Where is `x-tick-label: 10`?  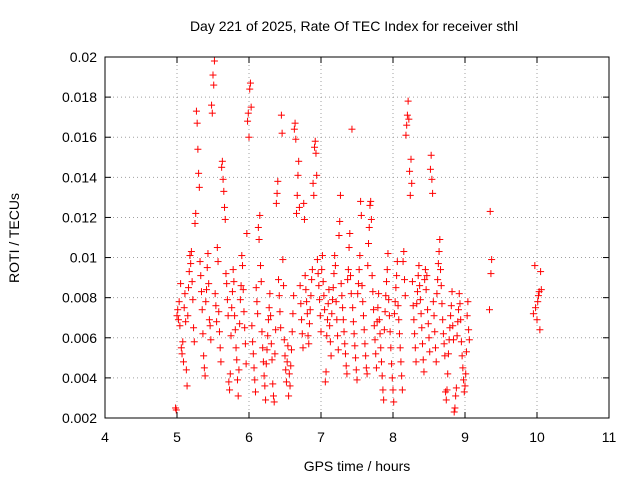
x-tick-label: 10 is located at coordinates (537, 437).